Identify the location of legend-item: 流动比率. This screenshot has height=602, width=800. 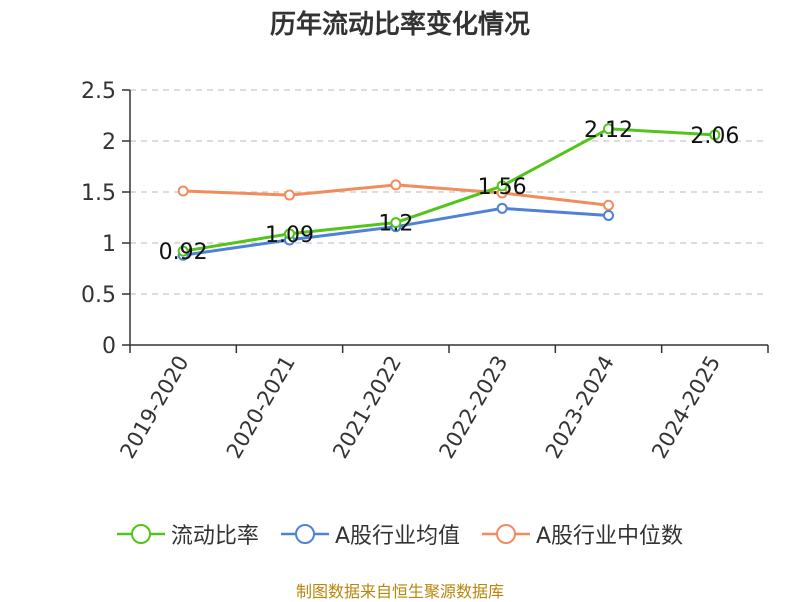
(187, 534).